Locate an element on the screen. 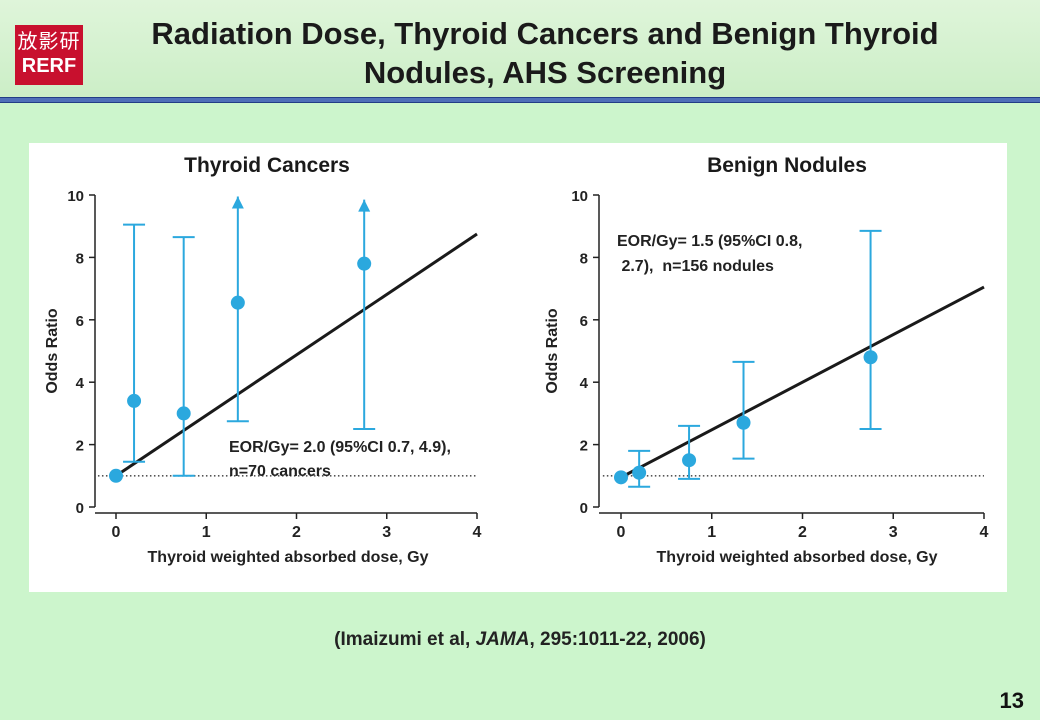  slide-header is located at coordinates (520, 50).